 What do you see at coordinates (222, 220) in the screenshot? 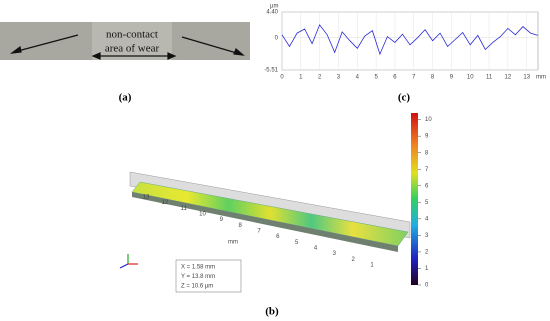
I see `axis-tick-label: 9` at bounding box center [222, 220].